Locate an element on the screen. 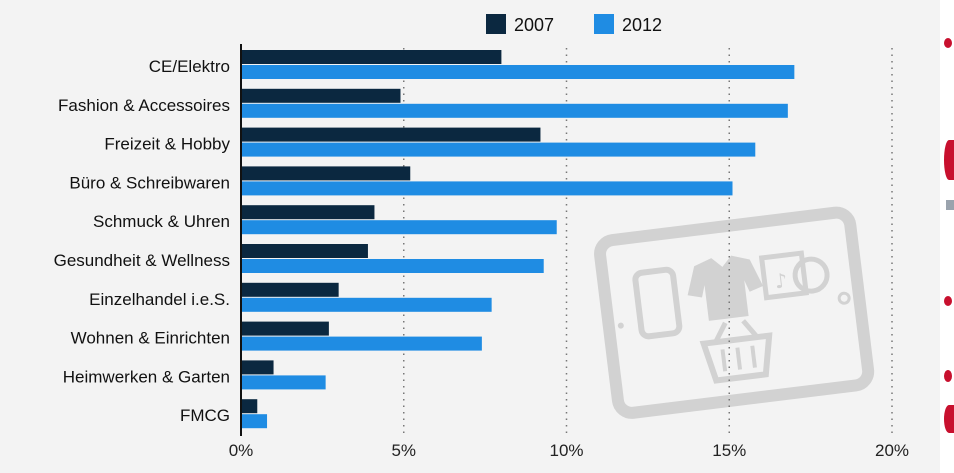 The height and width of the screenshot is (473, 954). tablet-icon: ♪ is located at coordinates (734, 312).